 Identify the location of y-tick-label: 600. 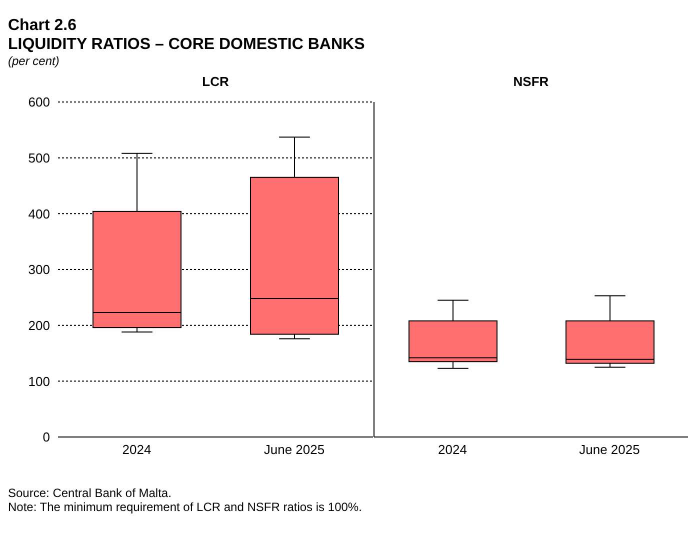
(39, 102).